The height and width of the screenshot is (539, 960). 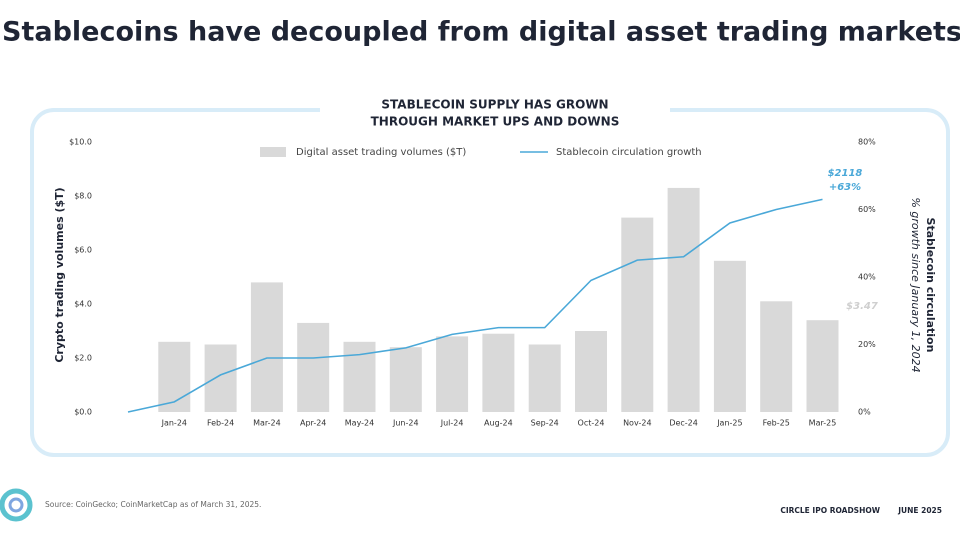 What do you see at coordinates (80, 142) in the screenshot?
I see `y-tick-label: $10.0` at bounding box center [80, 142].